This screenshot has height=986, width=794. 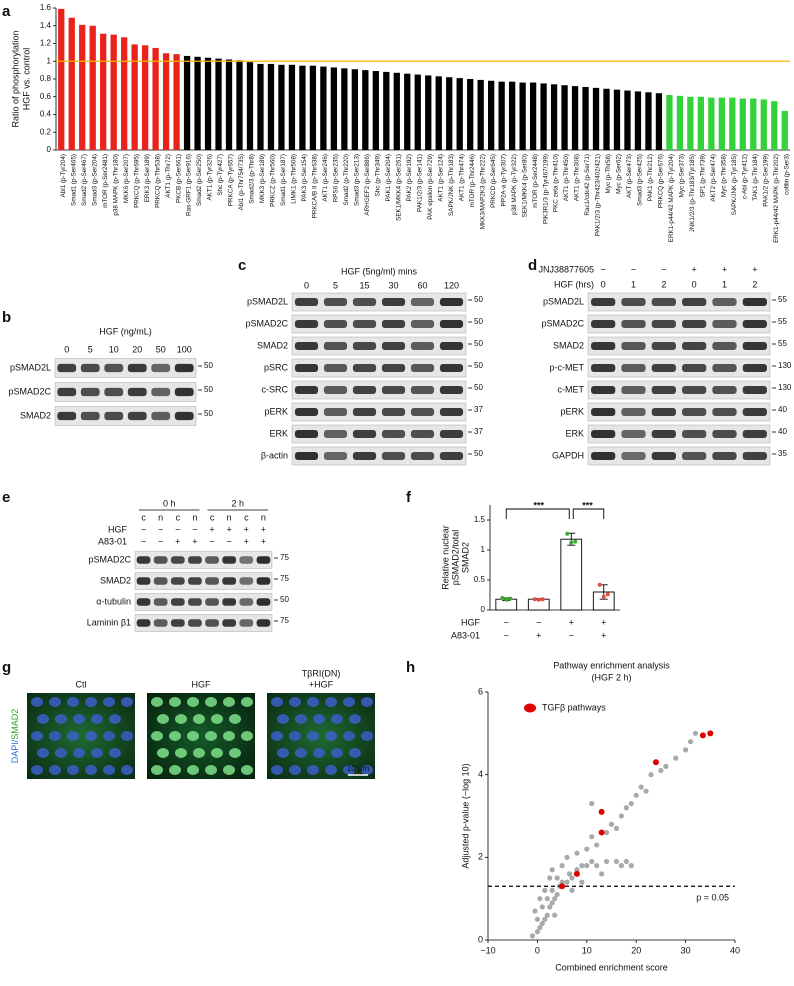 What do you see at coordinates (587, 950) in the screenshot?
I see `x-tick-label: 10` at bounding box center [587, 950].